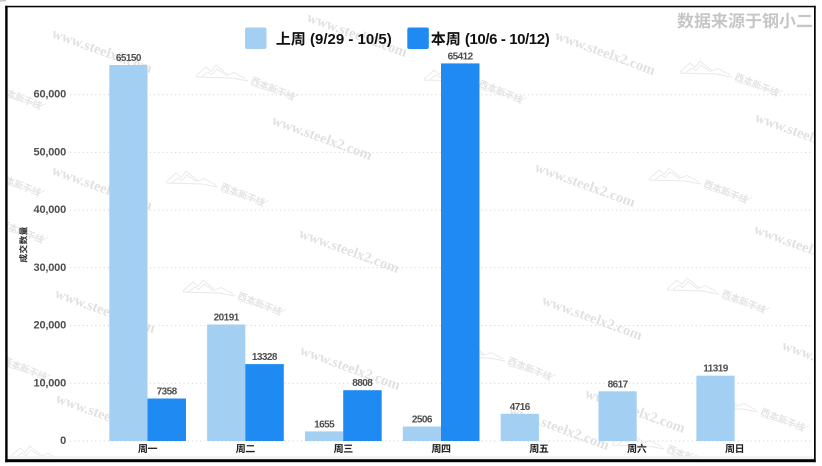 This screenshot has width=822, height=466. I want to click on svg-text: 13328, so click(265, 357).